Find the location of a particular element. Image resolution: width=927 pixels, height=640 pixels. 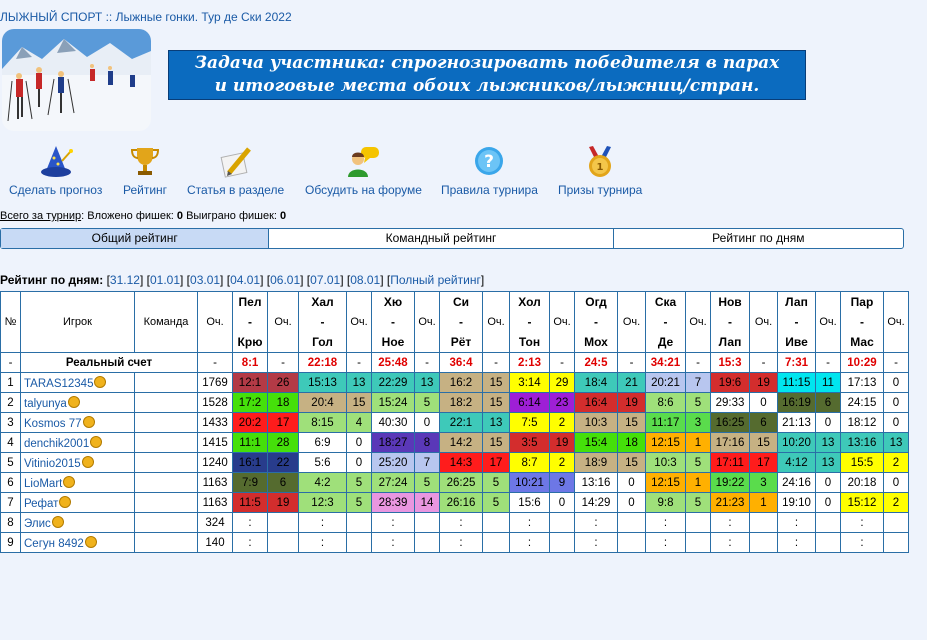

day-link: 08.01 is located at coordinates (365, 280).